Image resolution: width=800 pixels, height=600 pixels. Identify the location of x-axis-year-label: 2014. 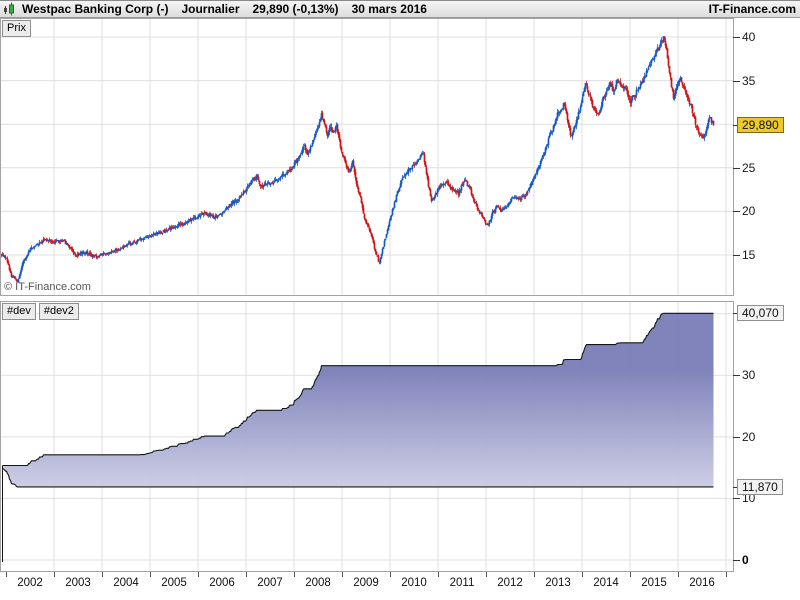
(606, 583).